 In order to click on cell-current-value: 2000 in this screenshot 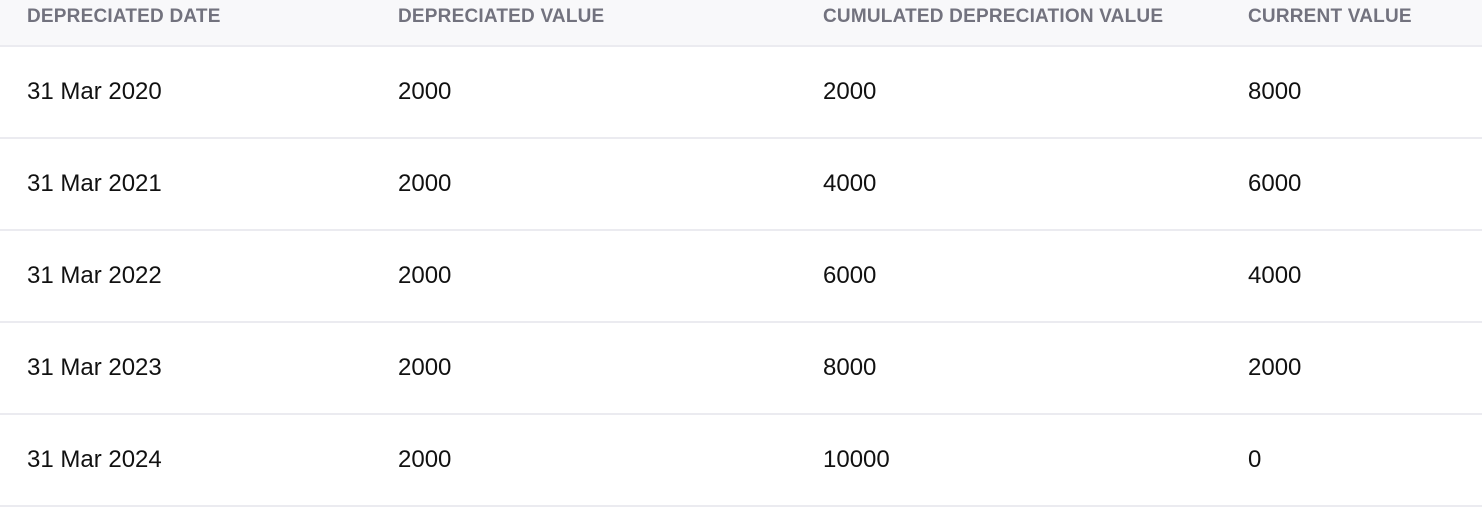, I will do `click(1275, 367)`.